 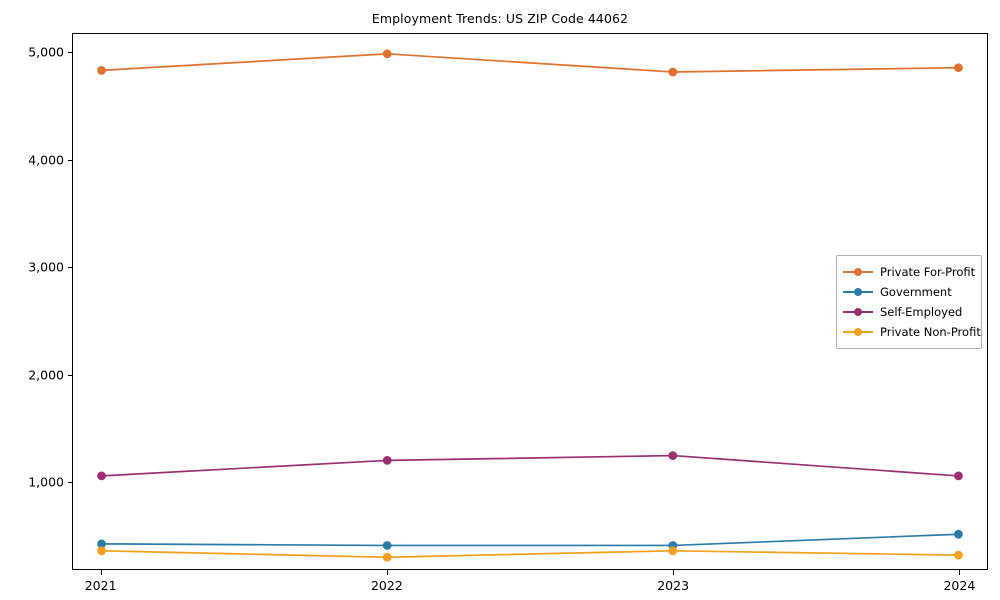 What do you see at coordinates (673, 585) in the screenshot?
I see `x-axis-tick-label: 2023` at bounding box center [673, 585].